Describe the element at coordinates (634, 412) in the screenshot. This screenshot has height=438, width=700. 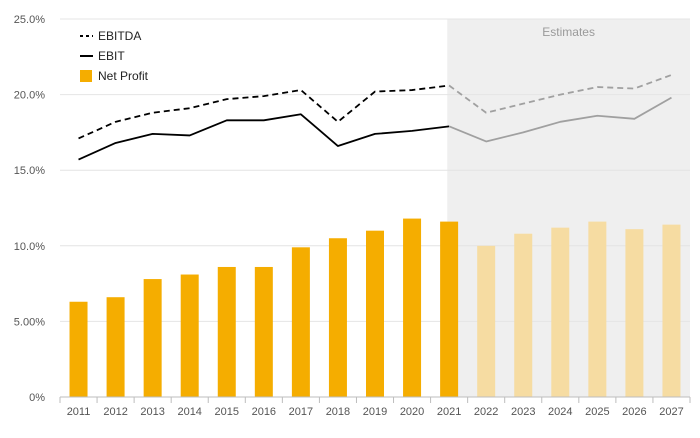
I see `x-tick-label: 2026` at that location.